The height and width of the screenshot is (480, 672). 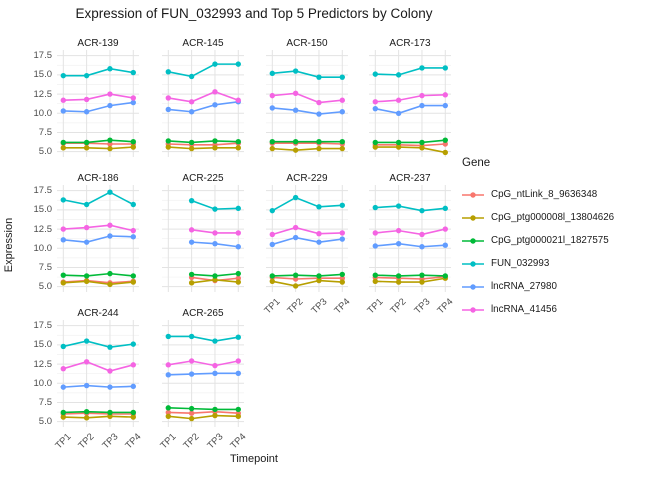 What do you see at coordinates (544, 194) in the screenshot?
I see `legend-label: CpG_ntLink_8_9636348` at bounding box center [544, 194].